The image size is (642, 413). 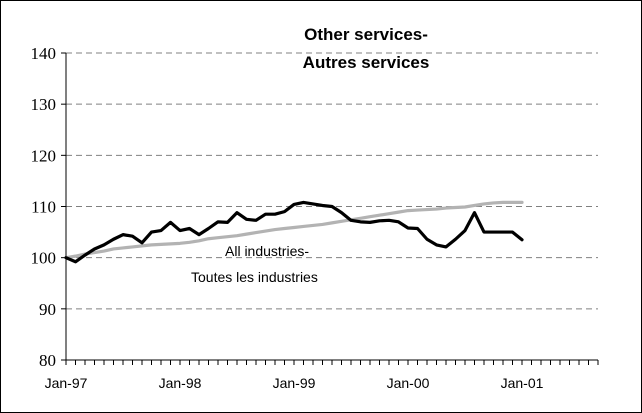 I want to click on series-lines, so click(x=294, y=232).